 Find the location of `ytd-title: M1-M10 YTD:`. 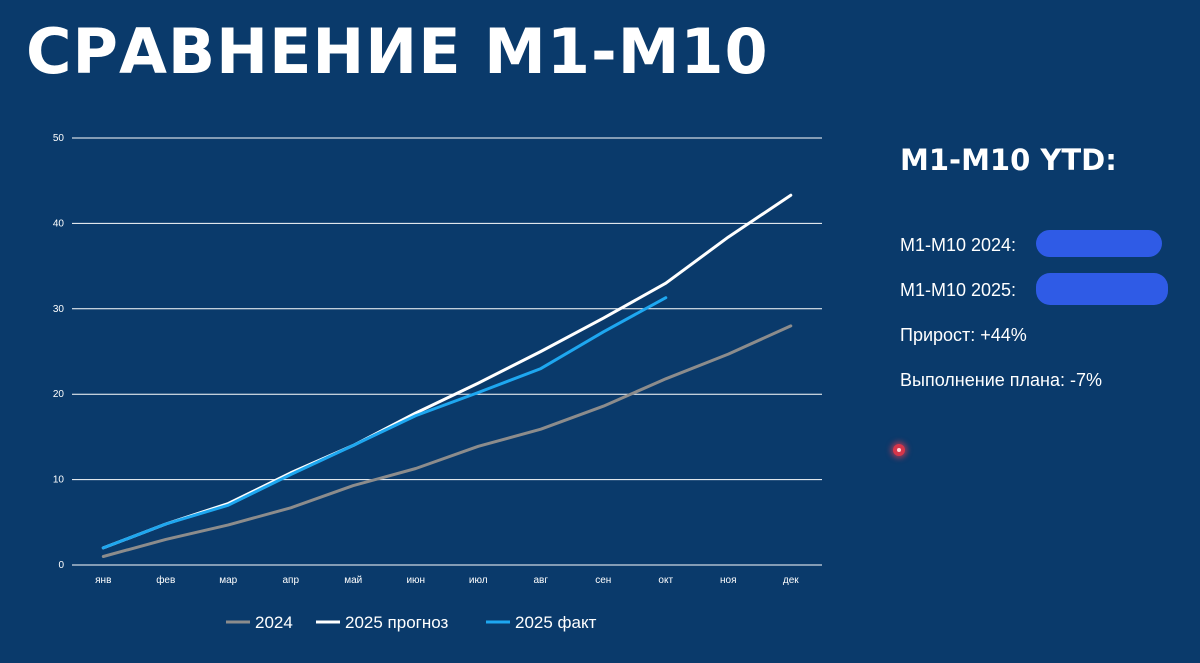

ytd-title: M1-M10 YTD: is located at coordinates (1008, 160).